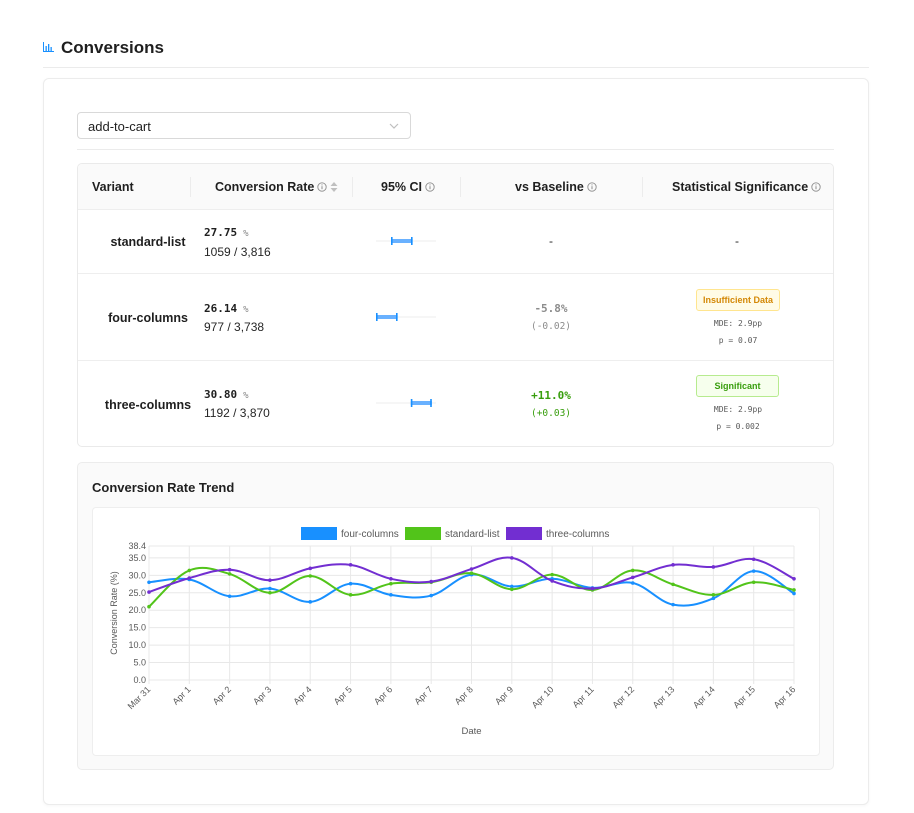 The height and width of the screenshot is (813, 914). I want to click on page-header: Conversions, so click(456, 53).